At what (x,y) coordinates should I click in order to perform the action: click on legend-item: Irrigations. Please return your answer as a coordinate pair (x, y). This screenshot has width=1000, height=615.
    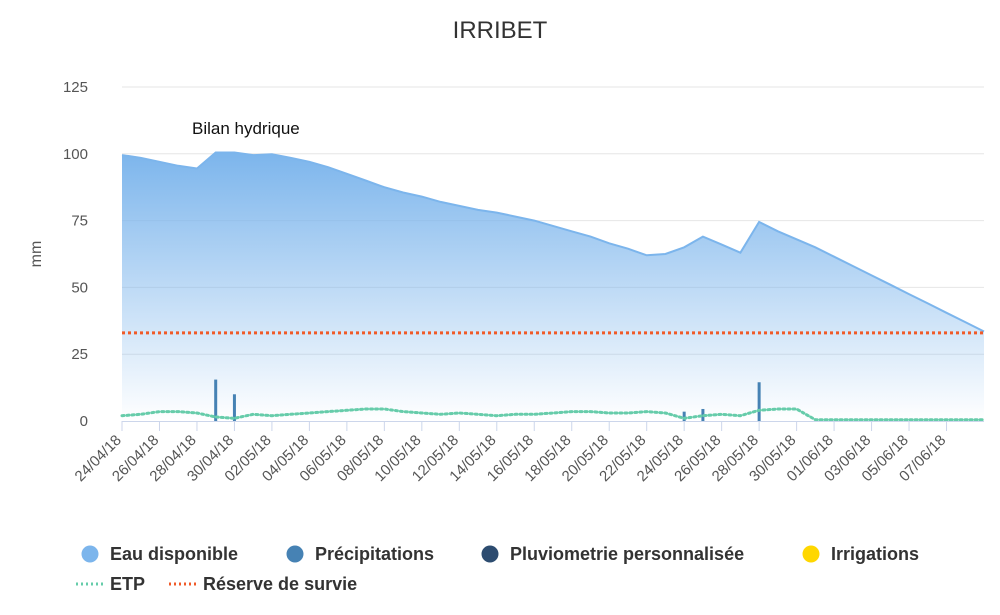
    Looking at the image, I should click on (860, 554).